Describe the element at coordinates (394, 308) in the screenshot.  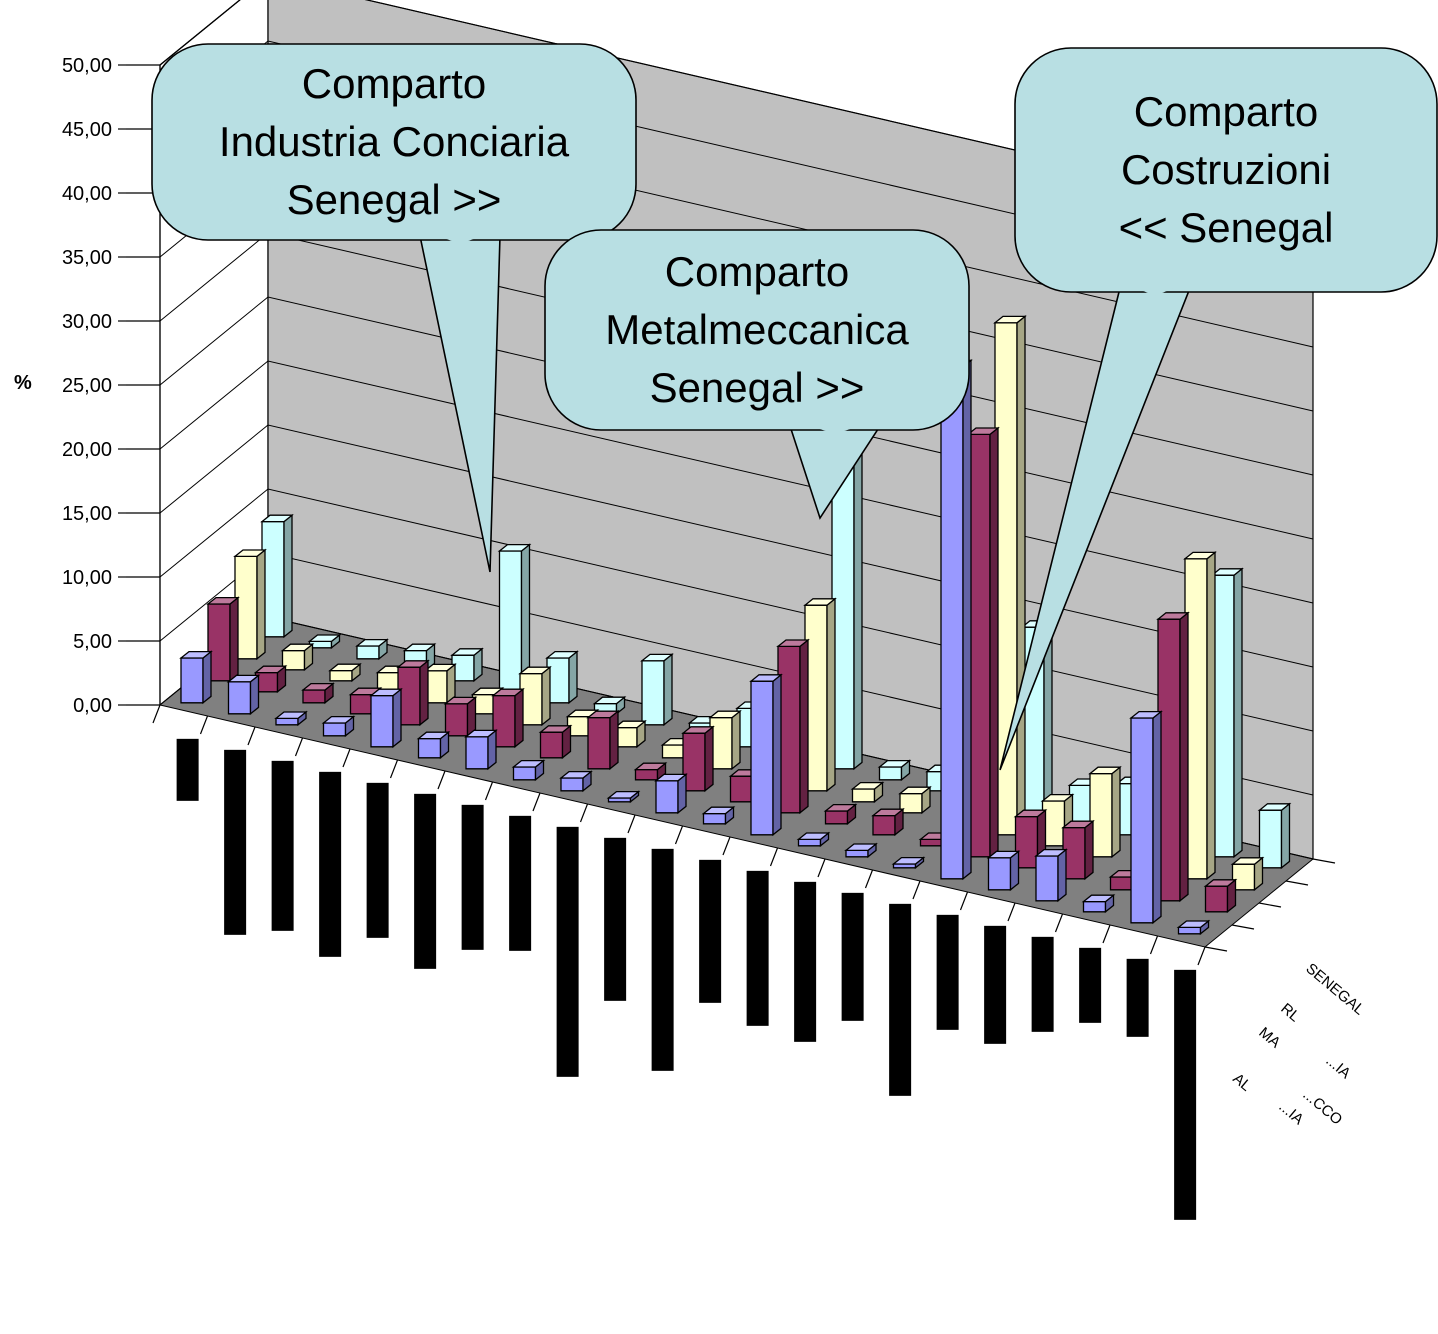
I see `callout-annotation: Comparto Industria Conciaria Senegal >>` at that location.